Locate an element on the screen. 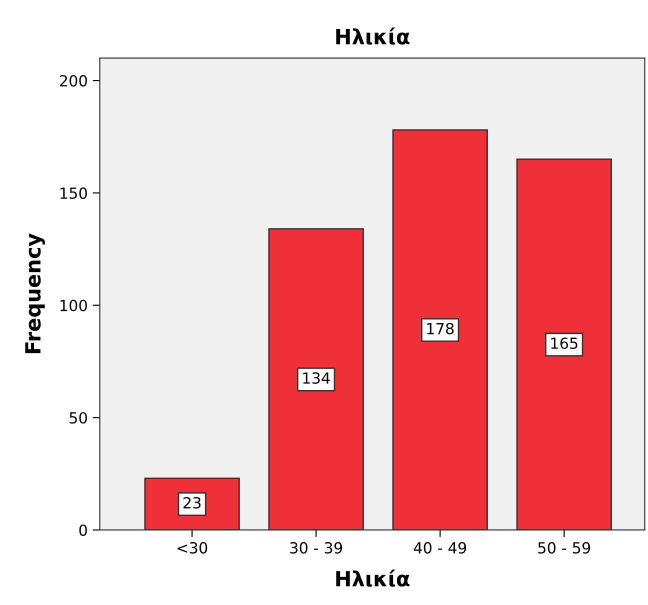 The height and width of the screenshot is (605, 648). y-tick-label: 200 is located at coordinates (73, 81).